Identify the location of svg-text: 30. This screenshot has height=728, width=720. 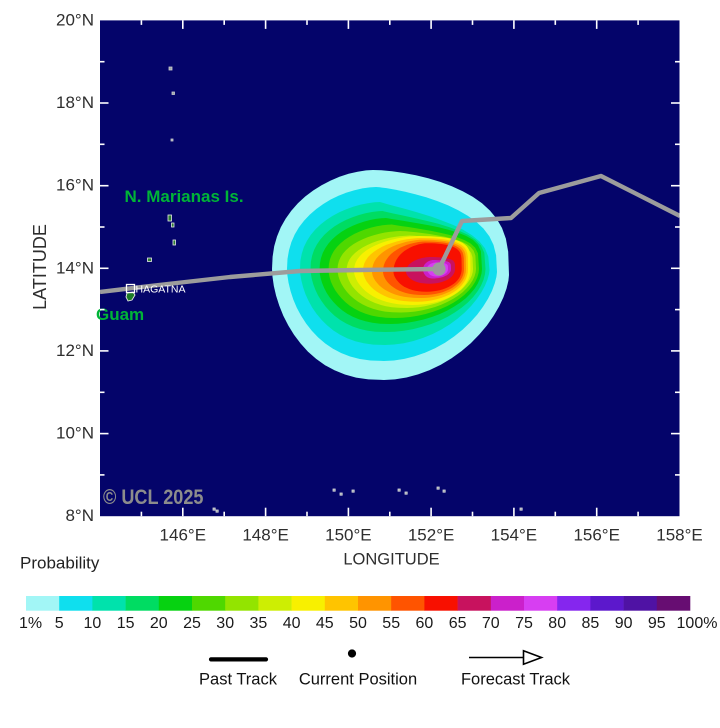
(225, 623).